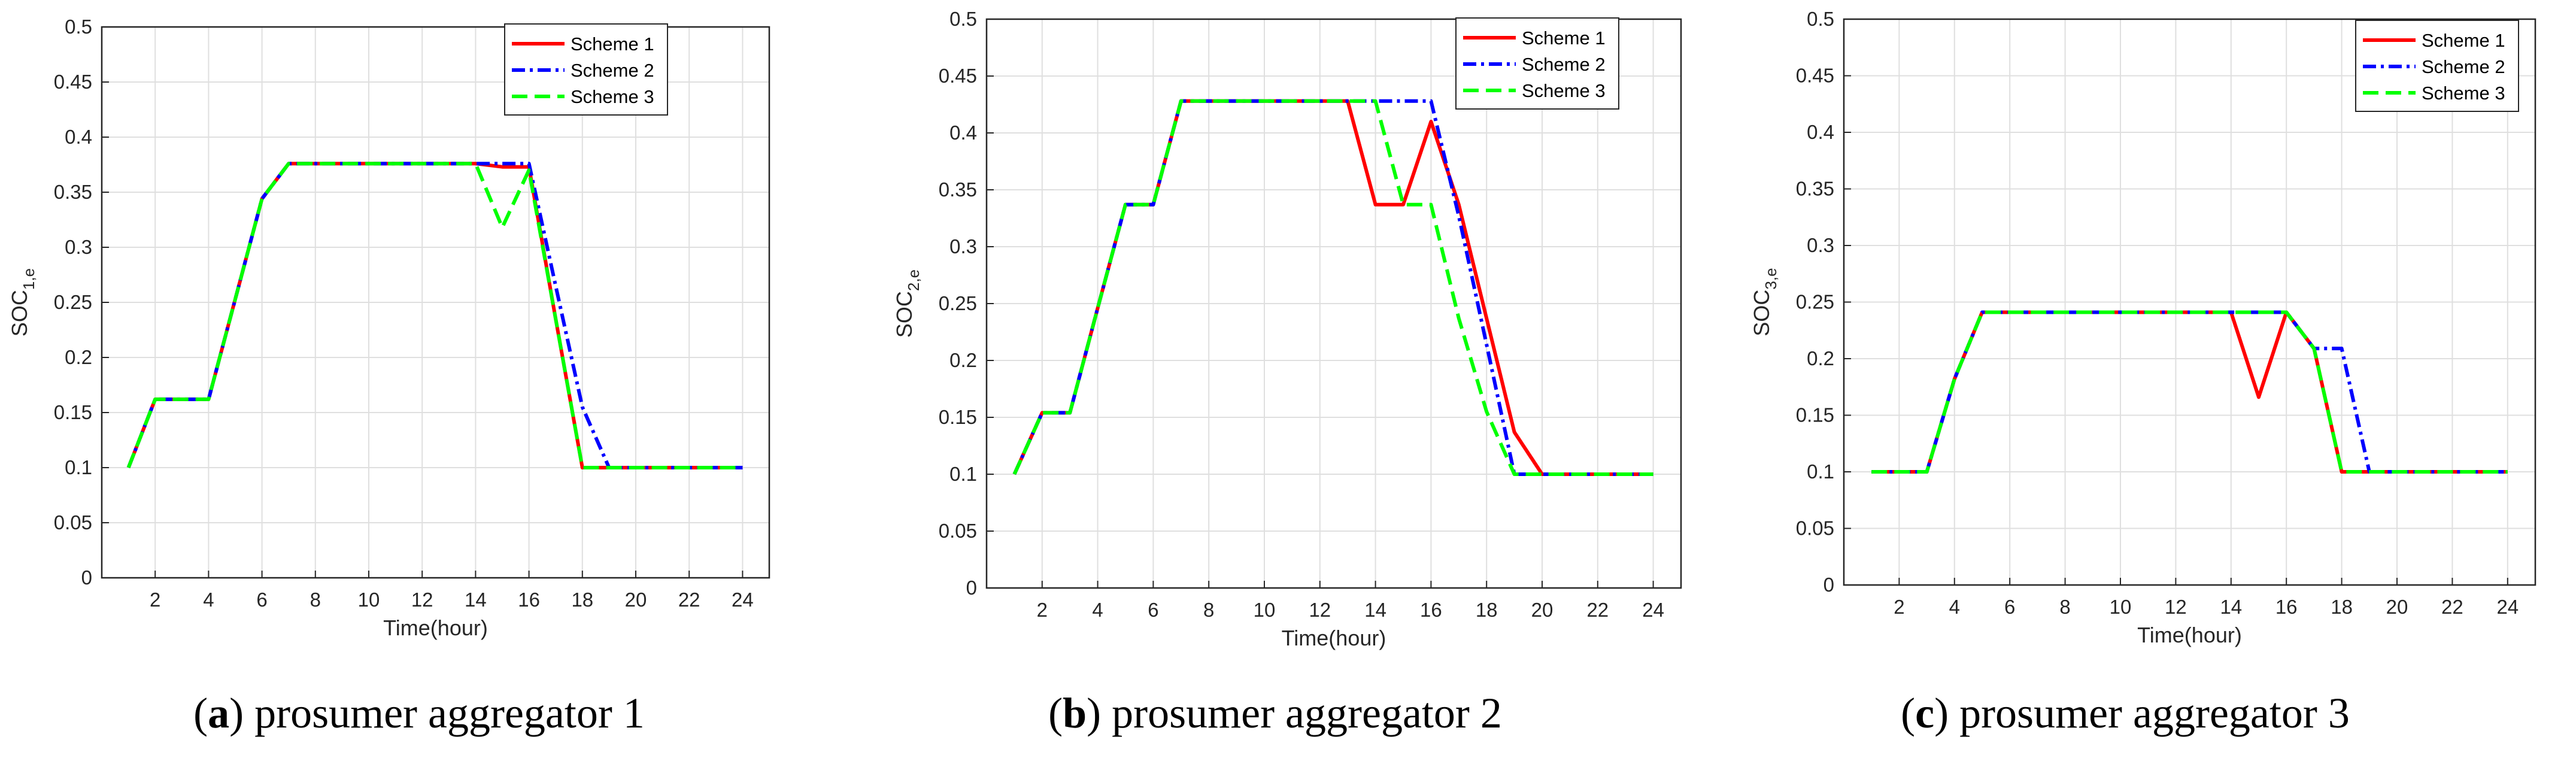  Describe the element at coordinates (219, 713) in the screenshot. I see `caption-letter: a` at that location.